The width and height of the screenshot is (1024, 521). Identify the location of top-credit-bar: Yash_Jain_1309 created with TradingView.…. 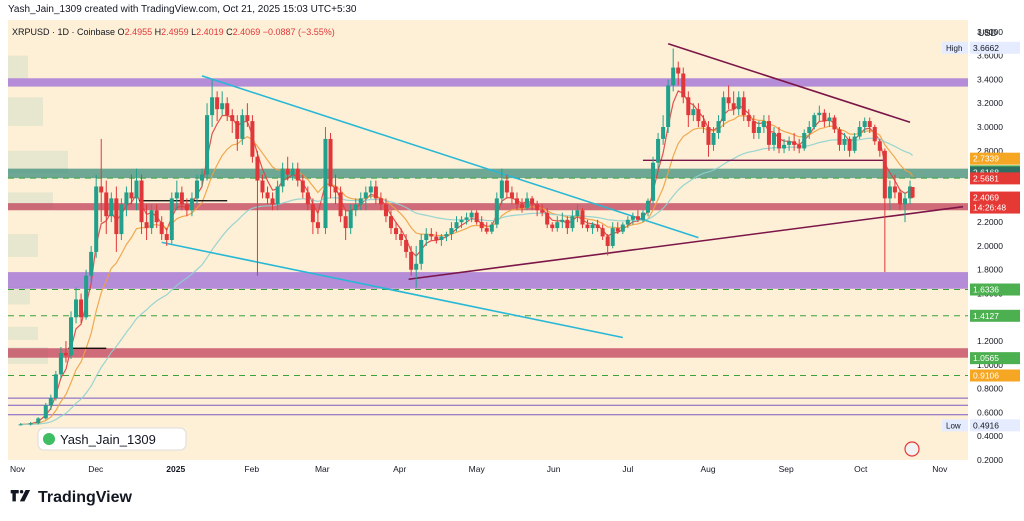
(512, 10).